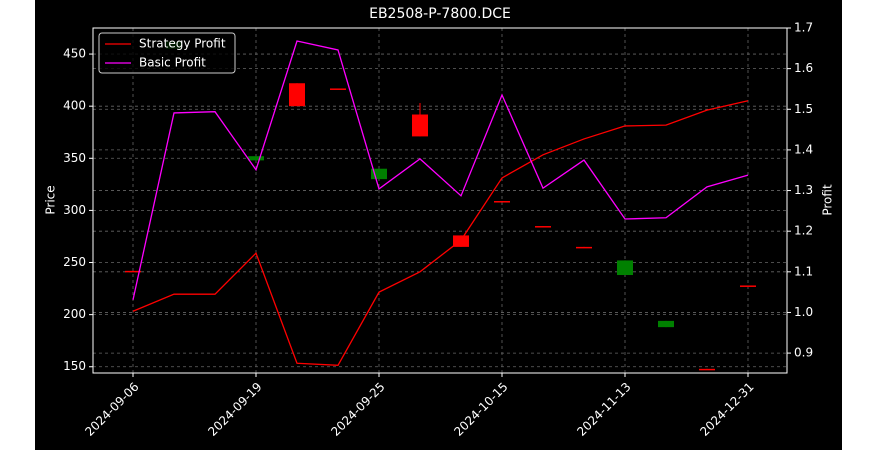 The width and height of the screenshot is (878, 454). I want to click on chart-title: EB2508-P-7800.DCE, so click(440, 14).